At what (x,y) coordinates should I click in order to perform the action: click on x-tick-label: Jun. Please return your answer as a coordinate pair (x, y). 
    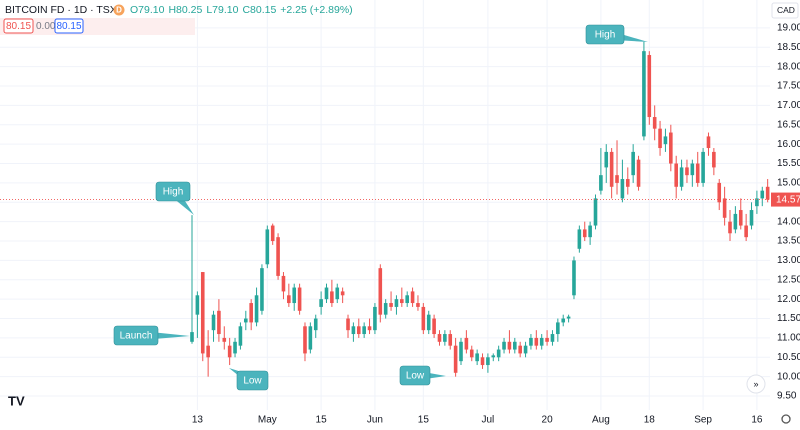
    Looking at the image, I should click on (375, 420).